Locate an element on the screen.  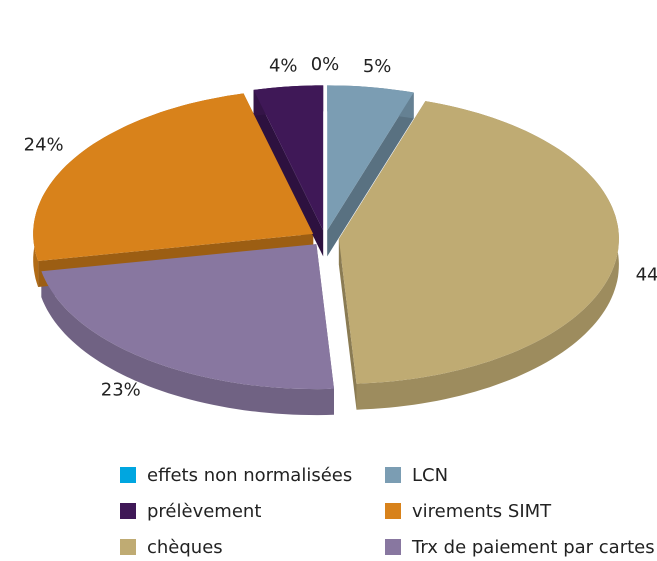
legend-label: LCN is located at coordinates (430, 475).